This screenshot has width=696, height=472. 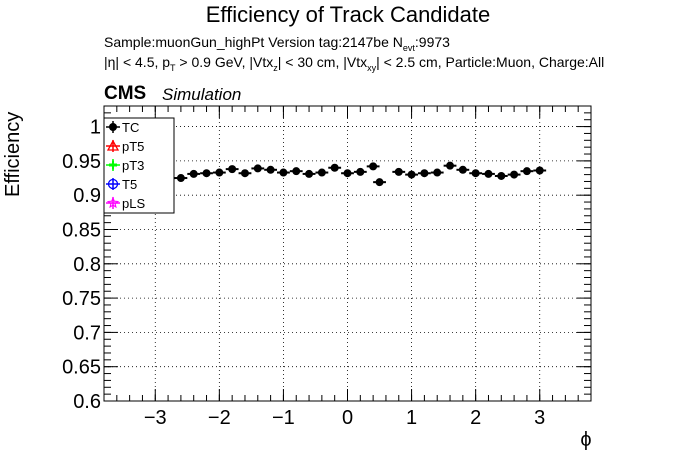 What do you see at coordinates (81, 162) in the screenshot?
I see `y-tick-label: 0.95` at bounding box center [81, 162].